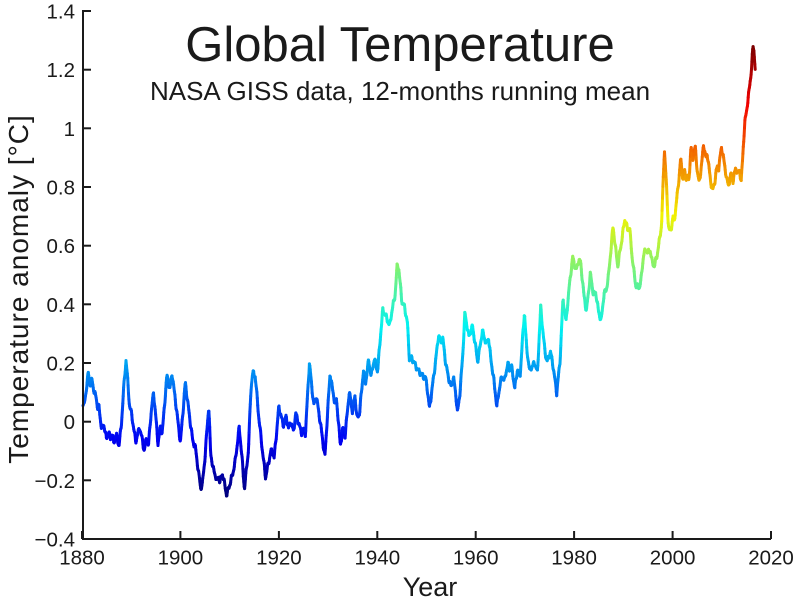  Describe the element at coordinates (400, 91) in the screenshot. I see `svg-text:NASA GISS data, 12-months runn: NASA GISS data, 12-months running mean` at that location.